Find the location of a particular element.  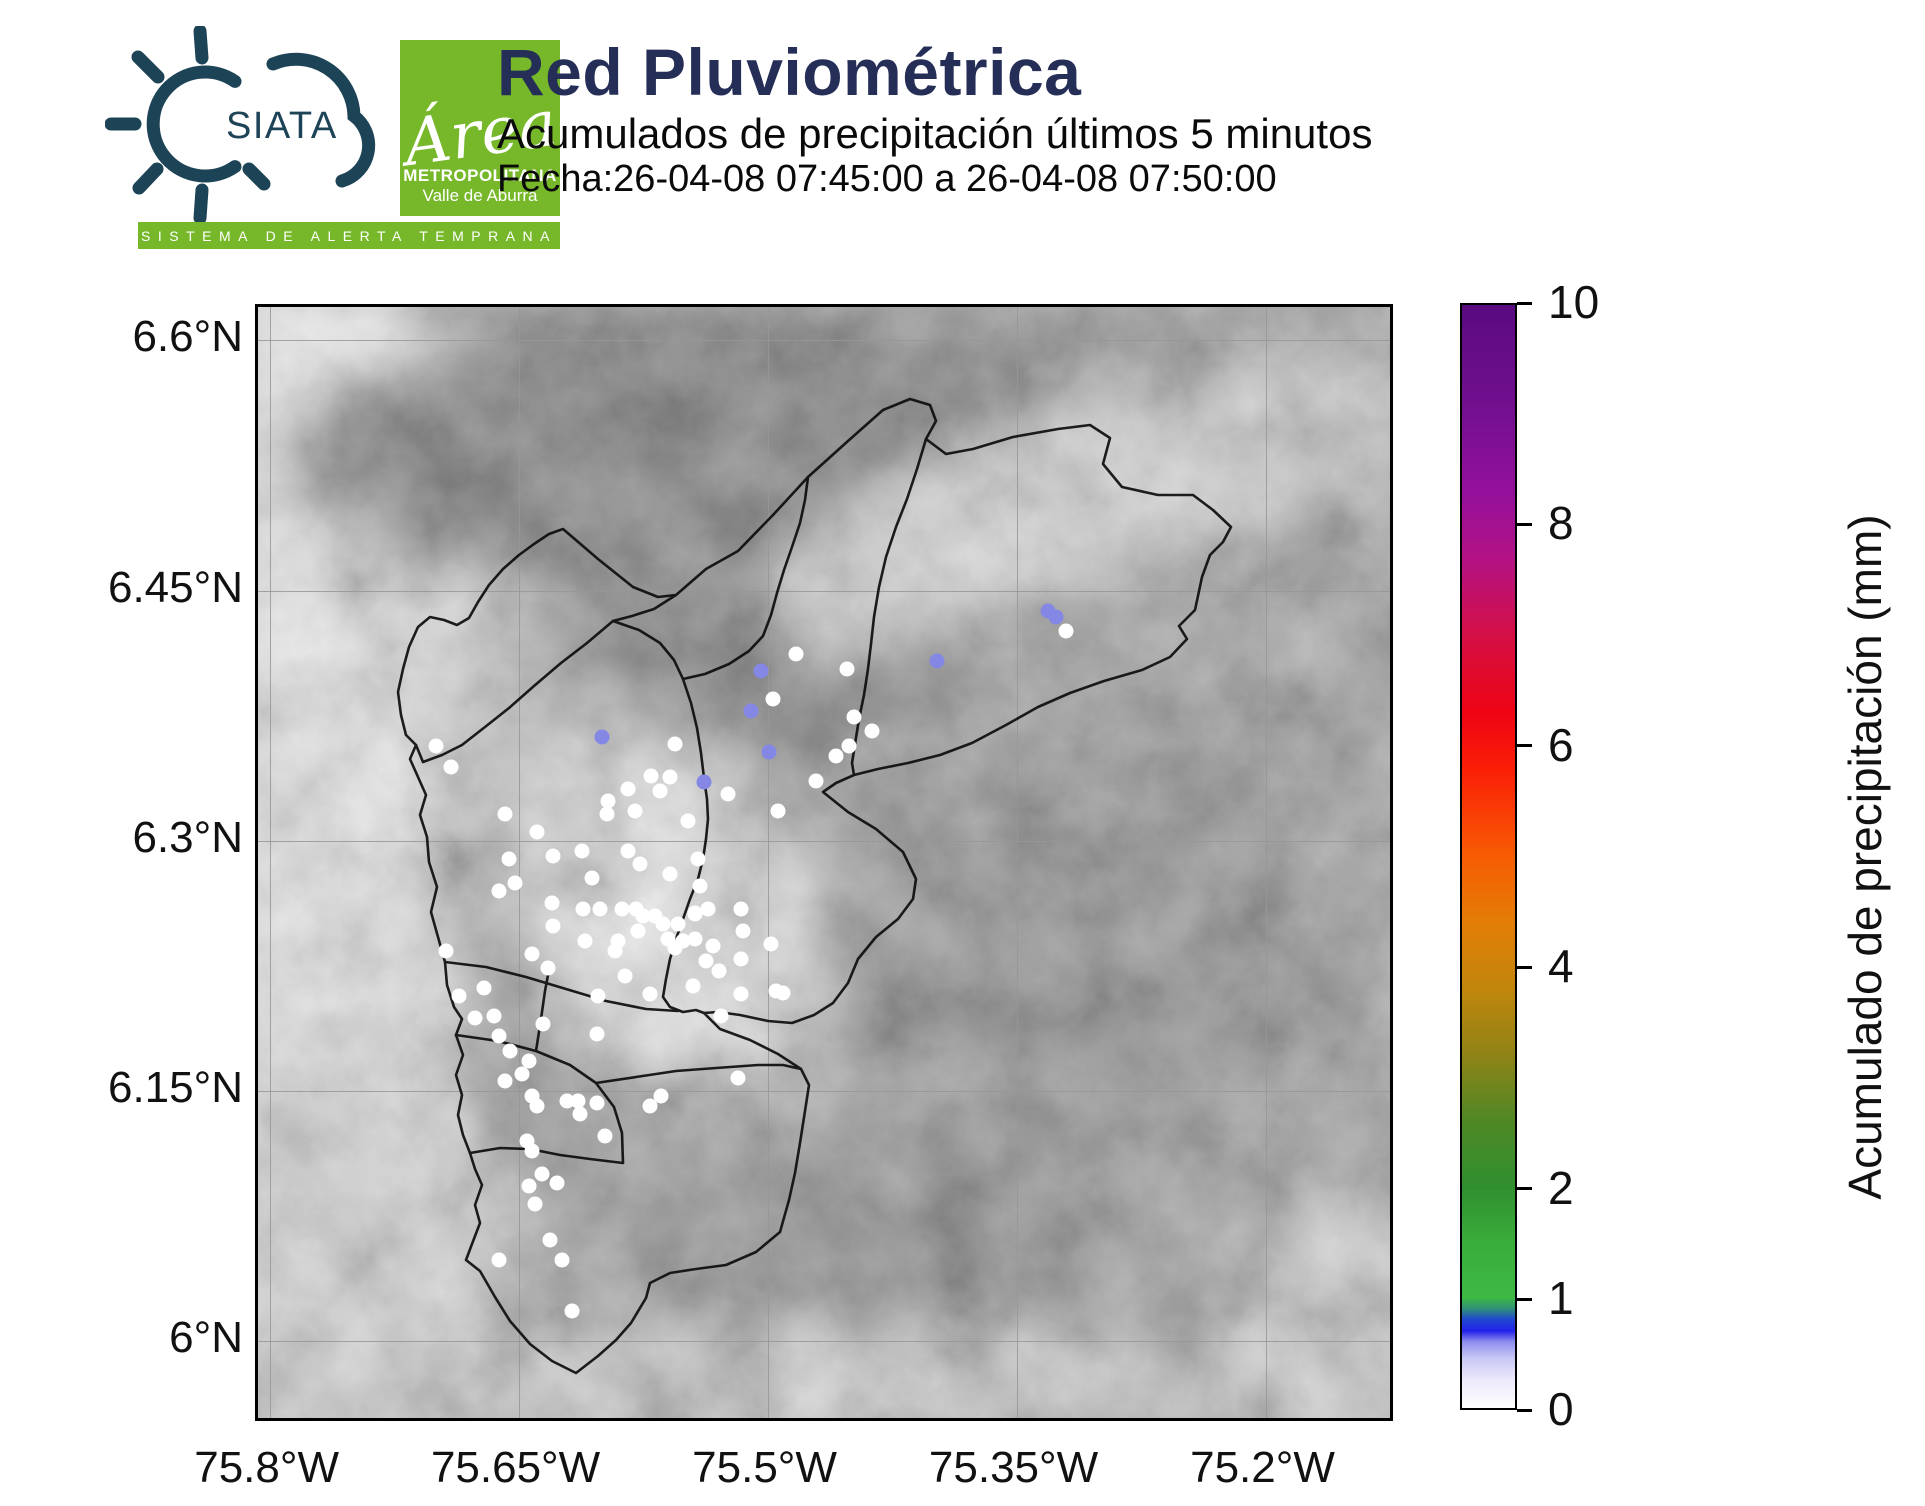

y-tick-label: 6.6°N is located at coordinates (187, 337).